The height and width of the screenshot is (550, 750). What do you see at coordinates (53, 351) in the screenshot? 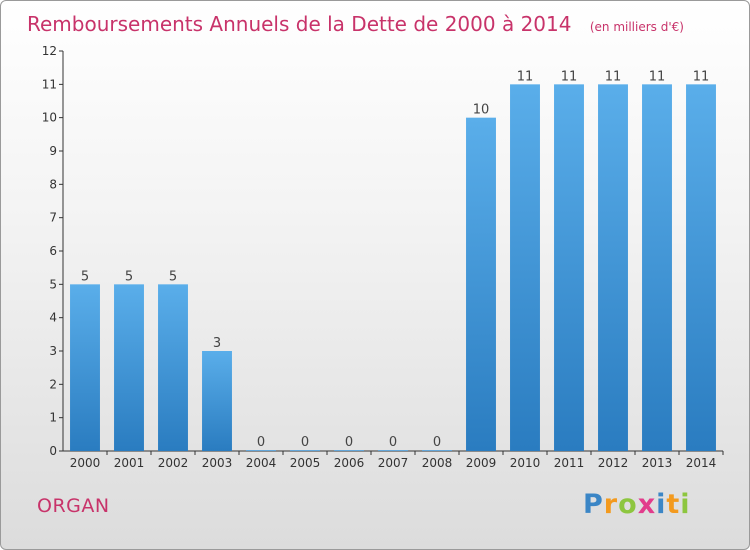
I see `y-tick-label: 3` at bounding box center [53, 351].